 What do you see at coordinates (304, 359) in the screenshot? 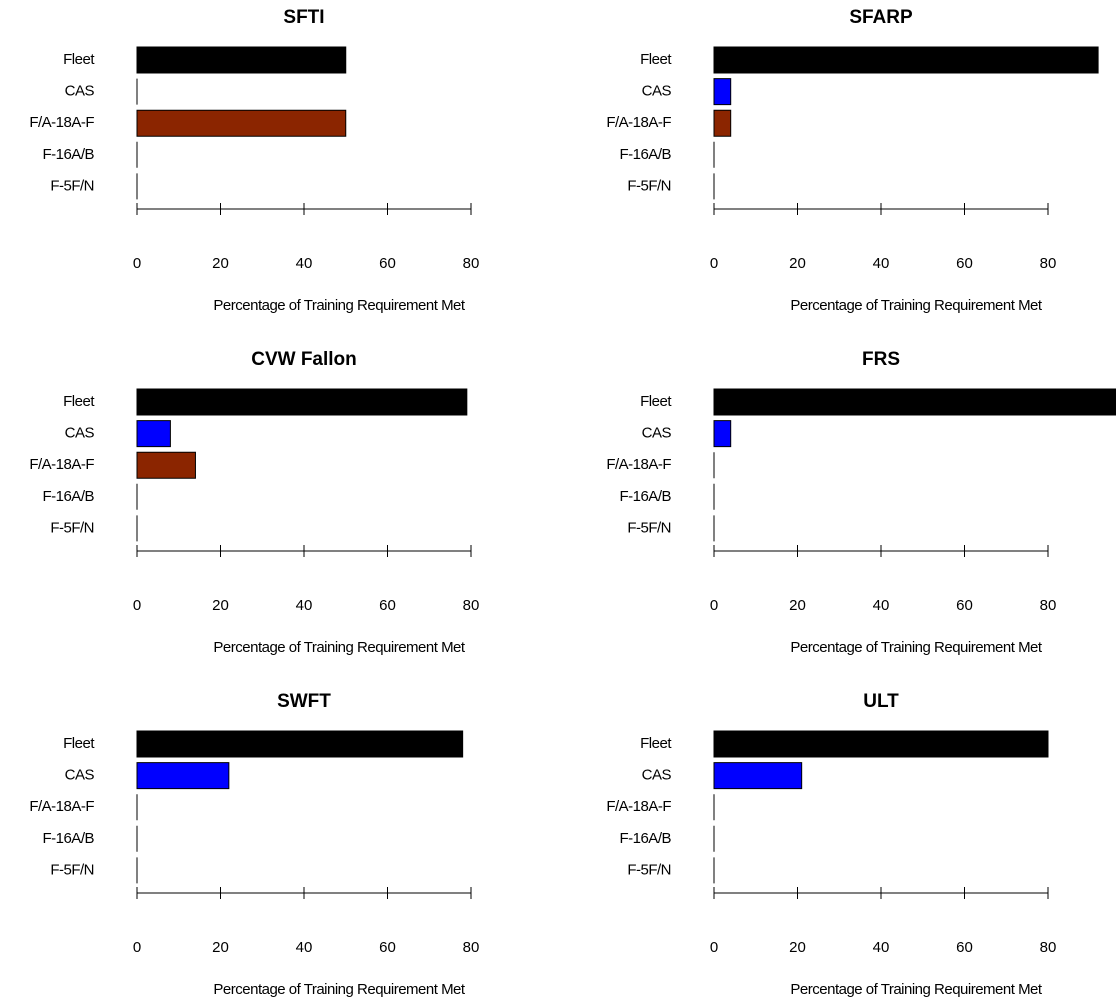
I see `panel-title: CVW Fallon` at bounding box center [304, 359].